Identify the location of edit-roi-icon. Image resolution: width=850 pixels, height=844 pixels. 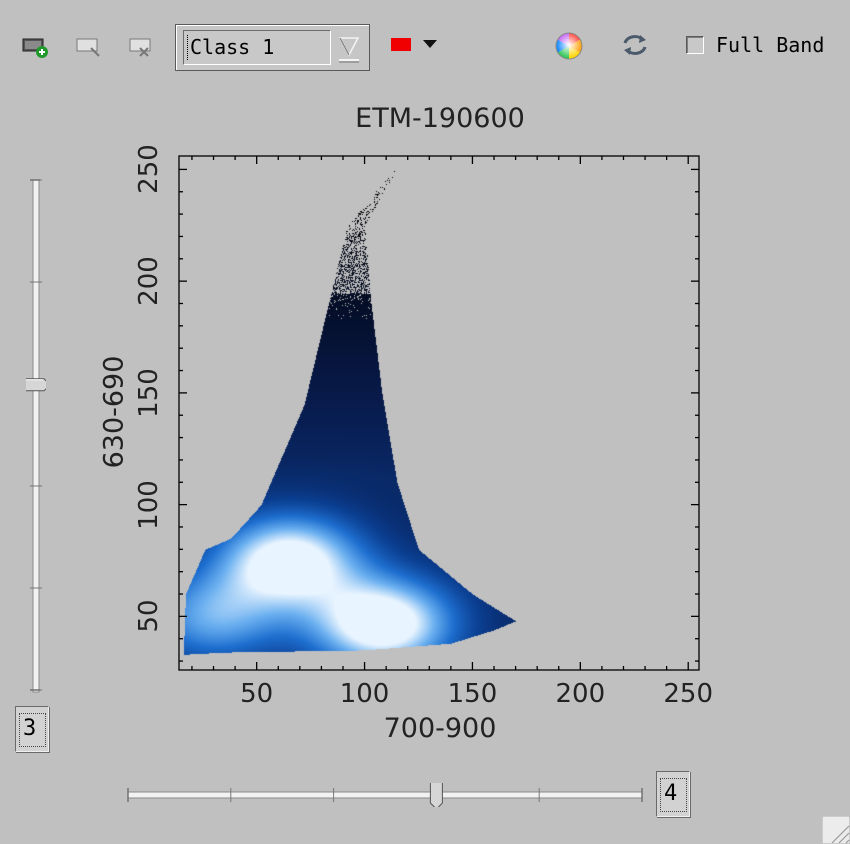
(88, 47).